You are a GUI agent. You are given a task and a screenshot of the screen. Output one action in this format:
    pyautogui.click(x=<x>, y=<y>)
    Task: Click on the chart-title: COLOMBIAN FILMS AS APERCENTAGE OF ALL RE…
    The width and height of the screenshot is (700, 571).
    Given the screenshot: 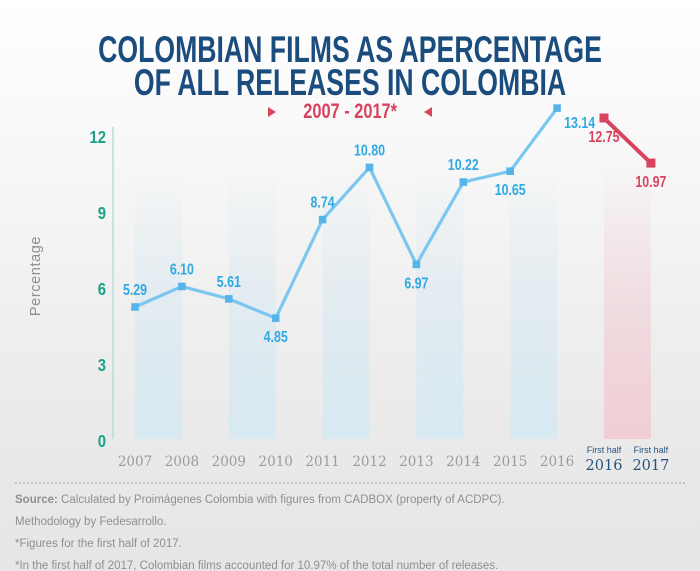 What is the action you would take?
    pyautogui.click(x=350, y=66)
    